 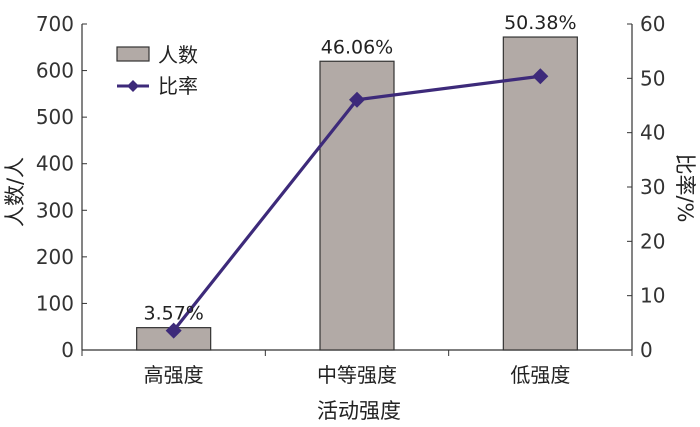 What do you see at coordinates (685, 187) in the screenshot?
I see `y2-axis-title: 比率/%` at bounding box center [685, 187].